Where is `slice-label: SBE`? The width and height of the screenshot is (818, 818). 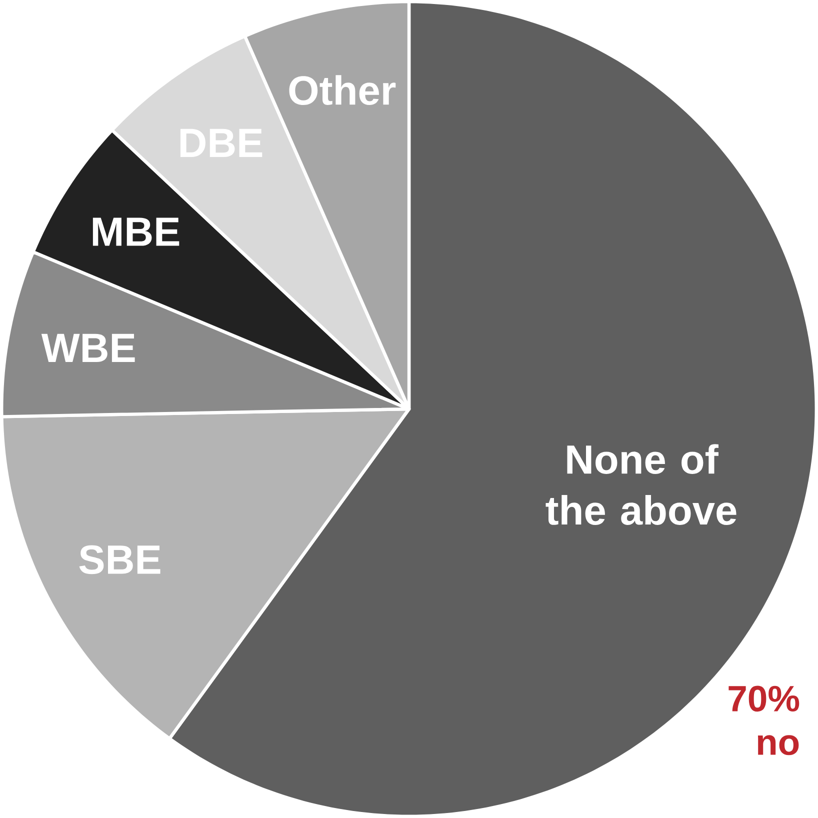 slice-label: SBE is located at coordinates (119, 559).